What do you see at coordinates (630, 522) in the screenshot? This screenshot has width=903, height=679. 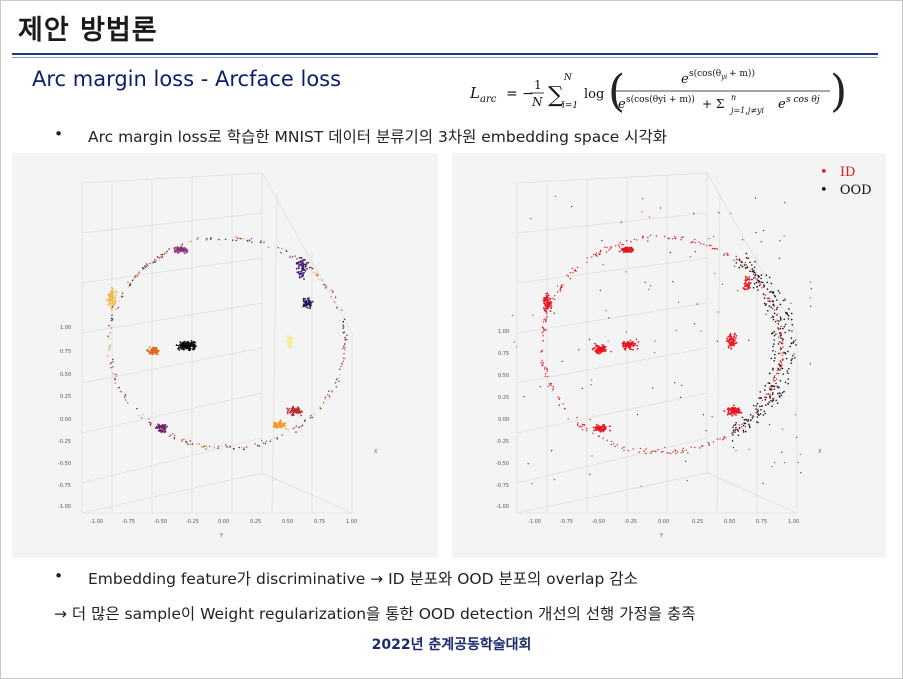 I see `tick-y-m025-r: -0.25` at bounding box center [630, 522].